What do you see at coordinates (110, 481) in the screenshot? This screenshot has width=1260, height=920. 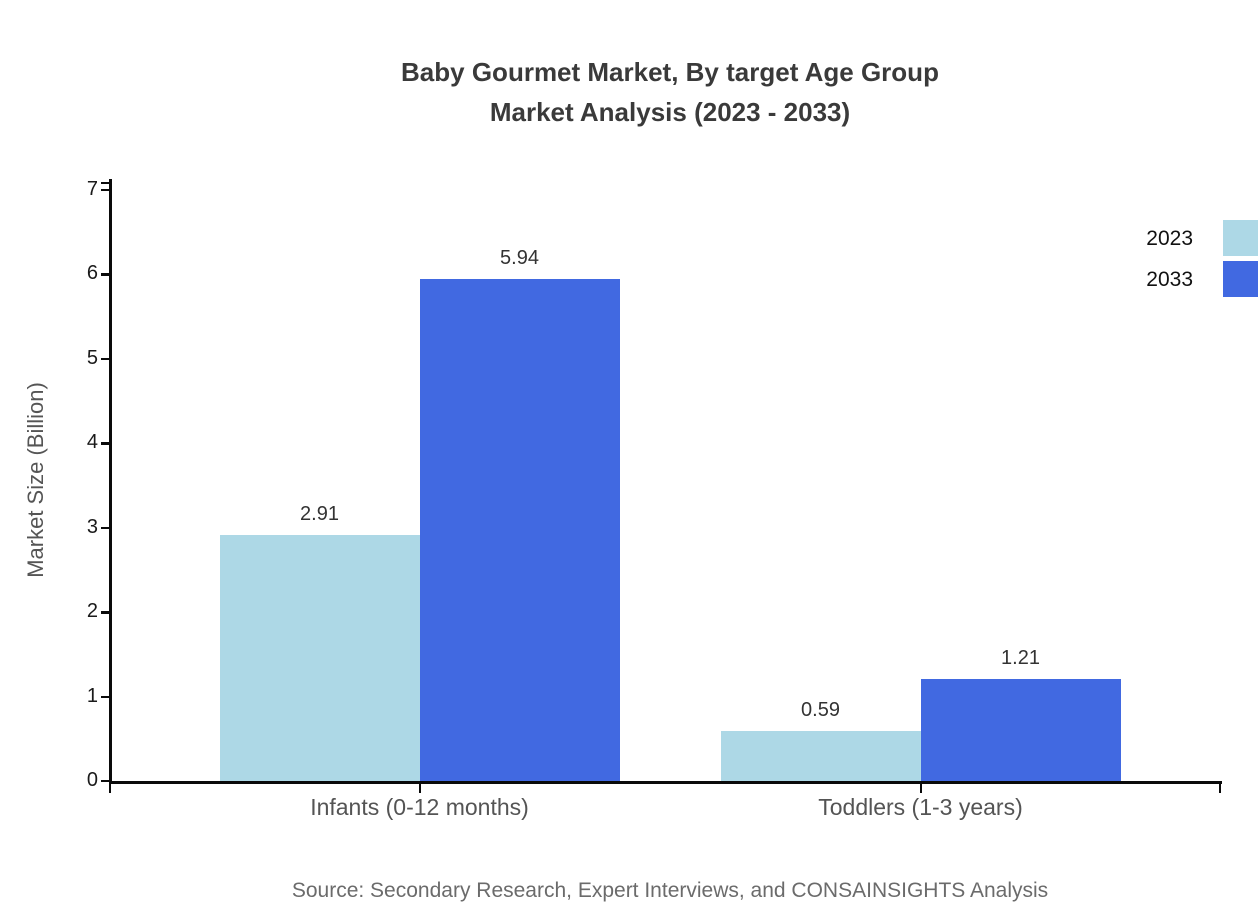 I see `y-axis-line` at bounding box center [110, 481].